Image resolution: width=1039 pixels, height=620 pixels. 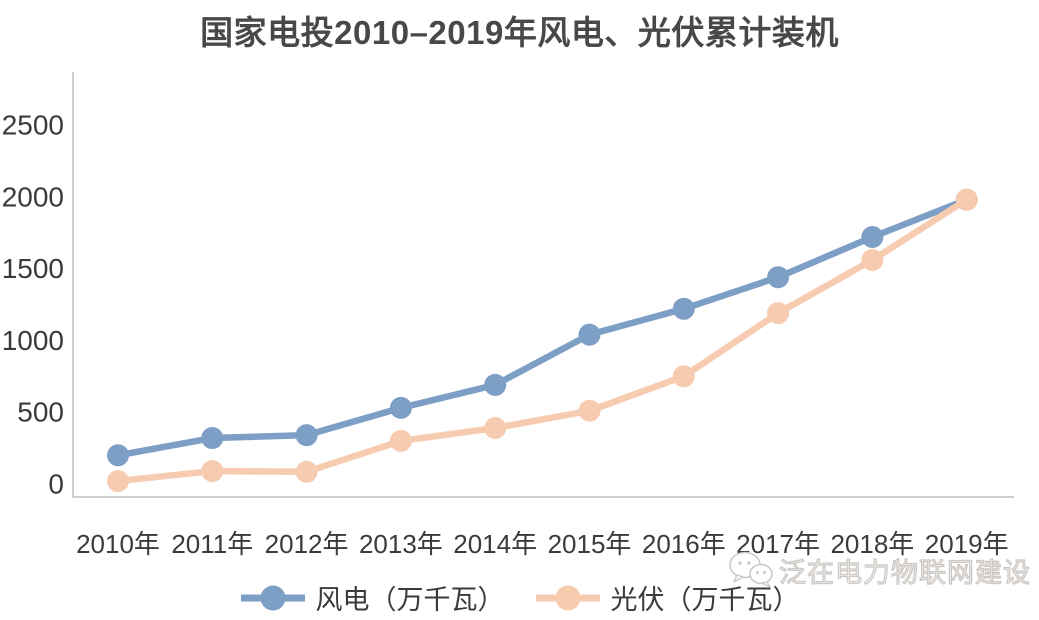 I want to click on x-category-label: 2015年, so click(x=590, y=544).